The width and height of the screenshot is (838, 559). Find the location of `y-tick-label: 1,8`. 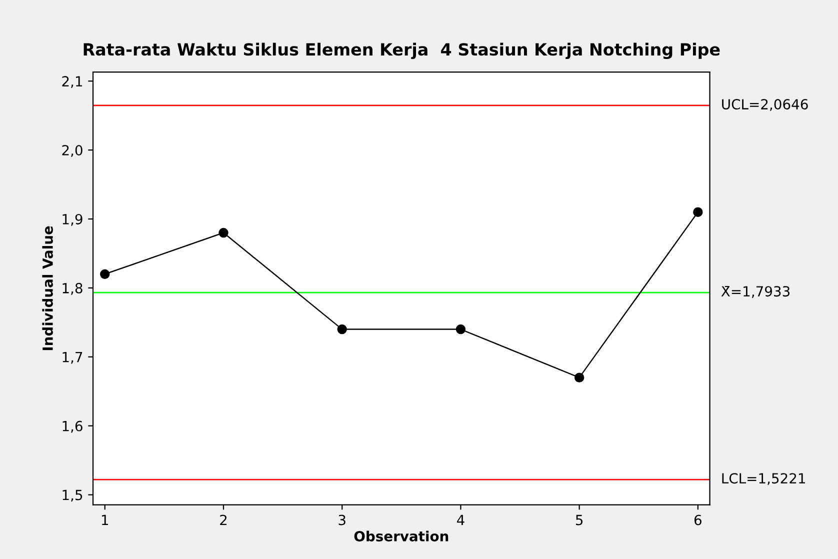

y-tick-label: 1,8 is located at coordinates (72, 288).